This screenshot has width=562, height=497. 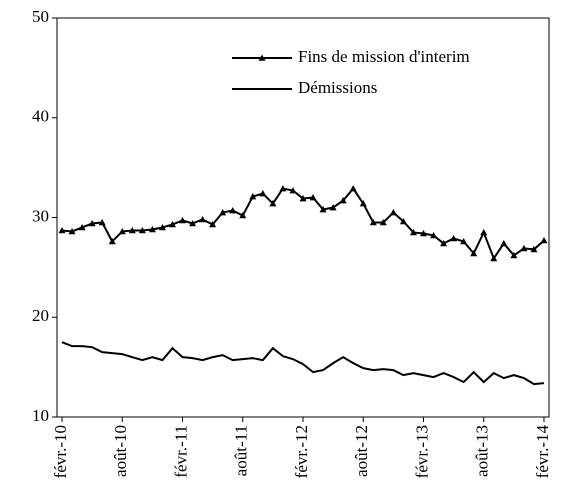 I want to click on legend-marker, so click(x=262, y=57).